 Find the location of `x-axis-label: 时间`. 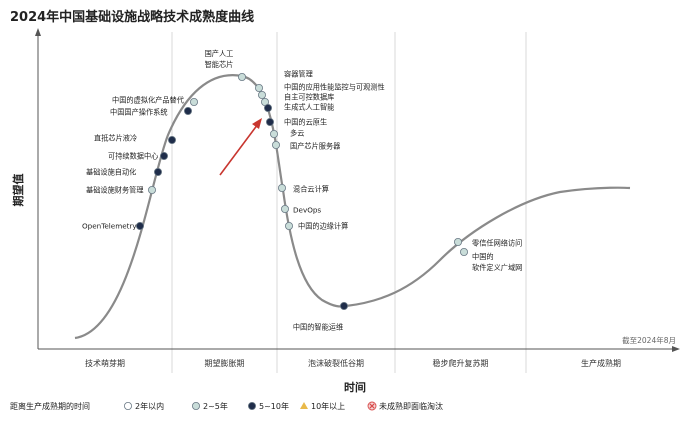

x-axis-label: 时间 is located at coordinates (355, 387).